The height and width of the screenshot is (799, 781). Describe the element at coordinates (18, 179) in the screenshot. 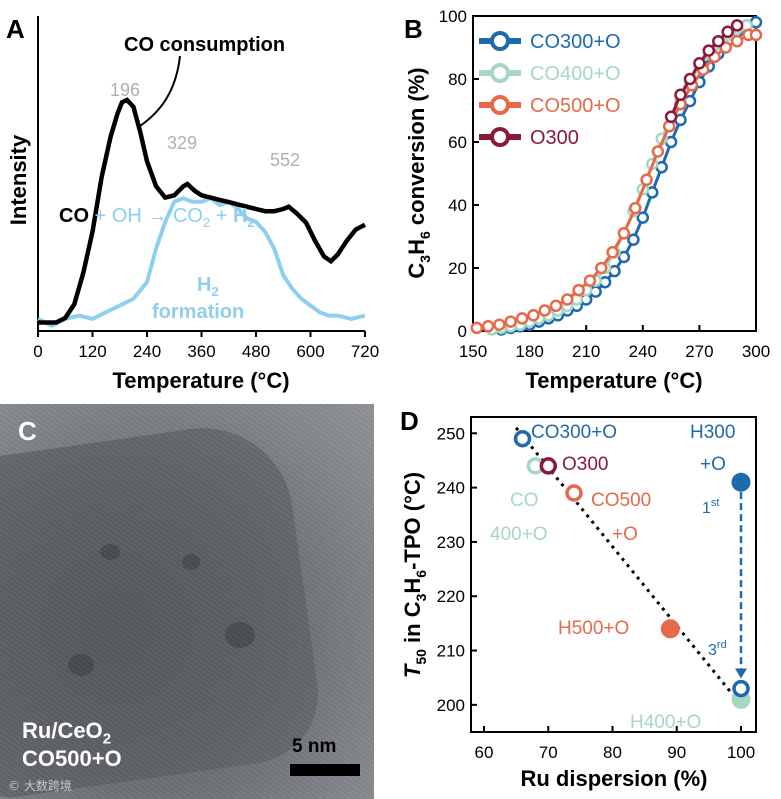

I see `panel-a-ylabel: Intensity` at that location.